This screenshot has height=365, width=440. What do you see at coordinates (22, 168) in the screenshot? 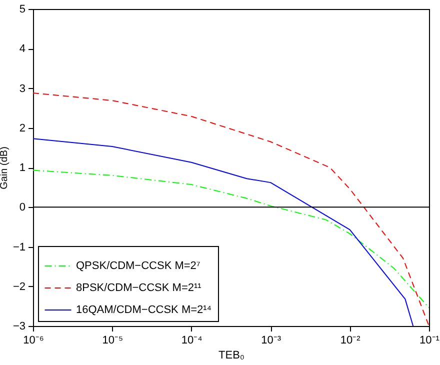
I see `y-tick-label: 1` at bounding box center [22, 168].